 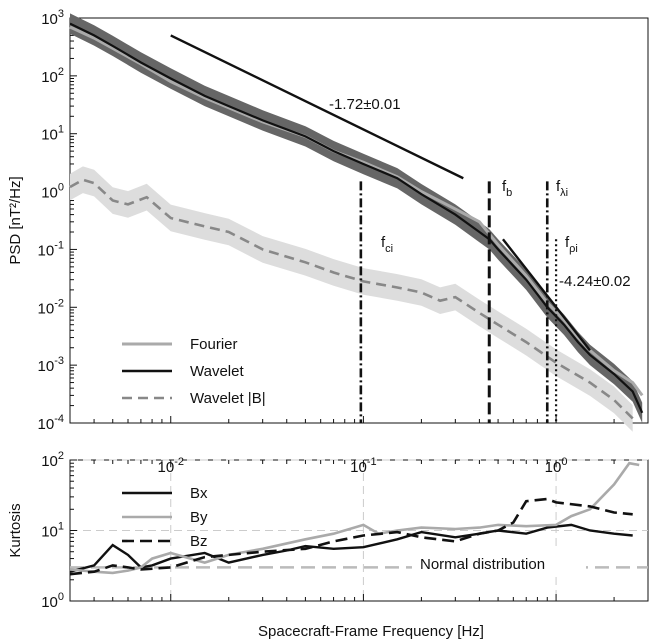 I want to click on marker-label-f_ρi: fρi, so click(x=571, y=244).